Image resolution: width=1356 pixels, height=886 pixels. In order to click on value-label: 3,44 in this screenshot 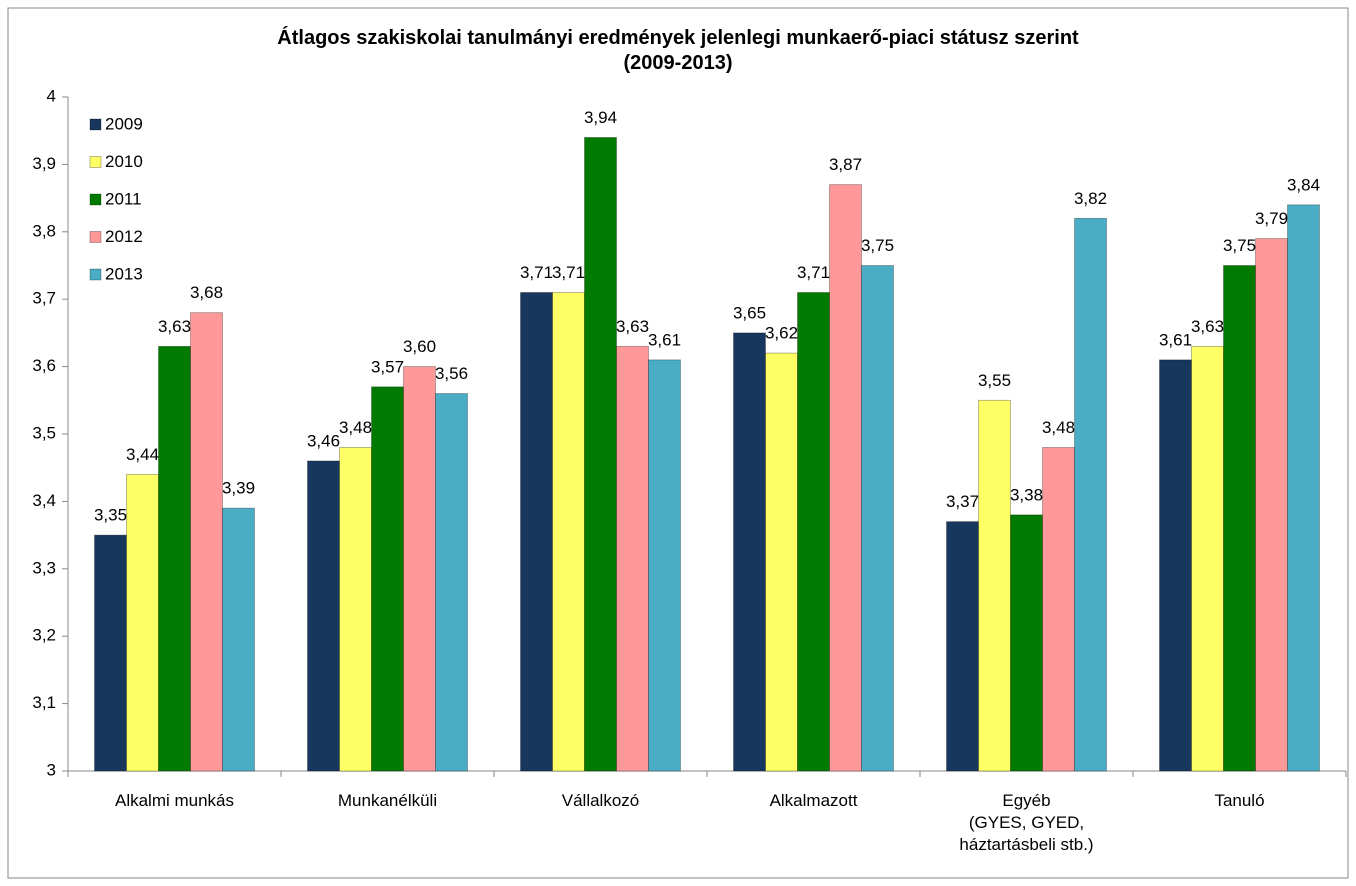, I will do `click(142, 454)`.